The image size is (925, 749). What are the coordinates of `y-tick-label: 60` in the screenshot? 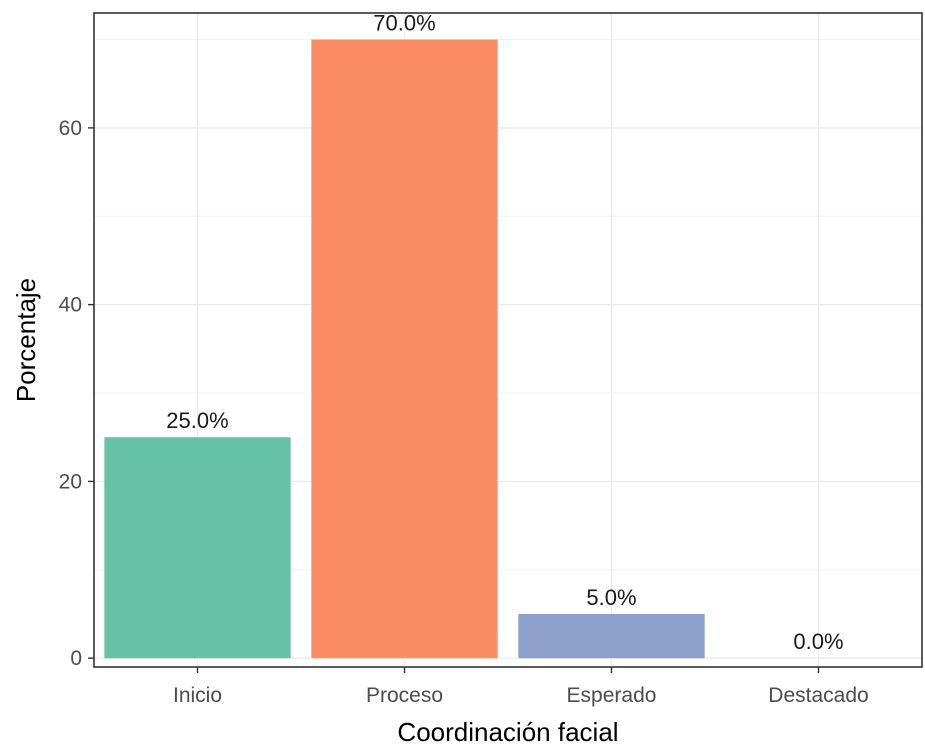 It's located at (70, 128).